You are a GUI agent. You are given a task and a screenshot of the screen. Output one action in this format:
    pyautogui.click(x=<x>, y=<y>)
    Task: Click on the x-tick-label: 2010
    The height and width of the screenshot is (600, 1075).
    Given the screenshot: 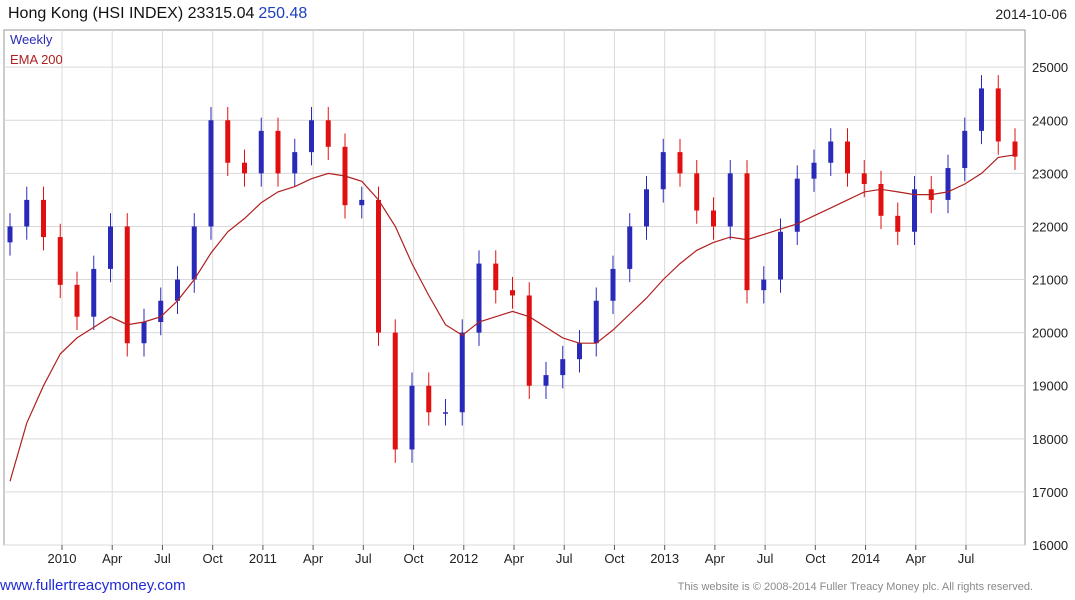 What is the action you would take?
    pyautogui.click(x=62, y=558)
    